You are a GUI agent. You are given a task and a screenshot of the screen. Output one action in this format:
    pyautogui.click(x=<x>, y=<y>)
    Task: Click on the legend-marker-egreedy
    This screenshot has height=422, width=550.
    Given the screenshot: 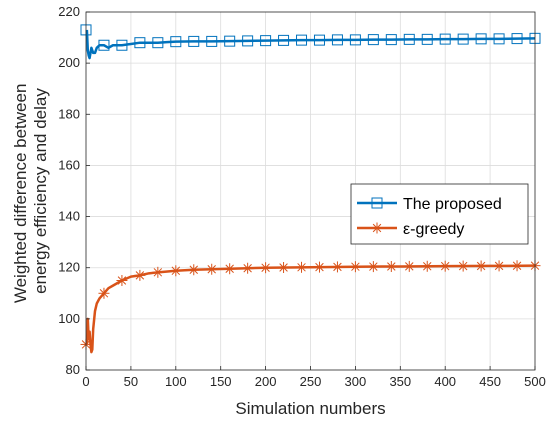 What is the action you would take?
    pyautogui.click(x=377, y=228)
    